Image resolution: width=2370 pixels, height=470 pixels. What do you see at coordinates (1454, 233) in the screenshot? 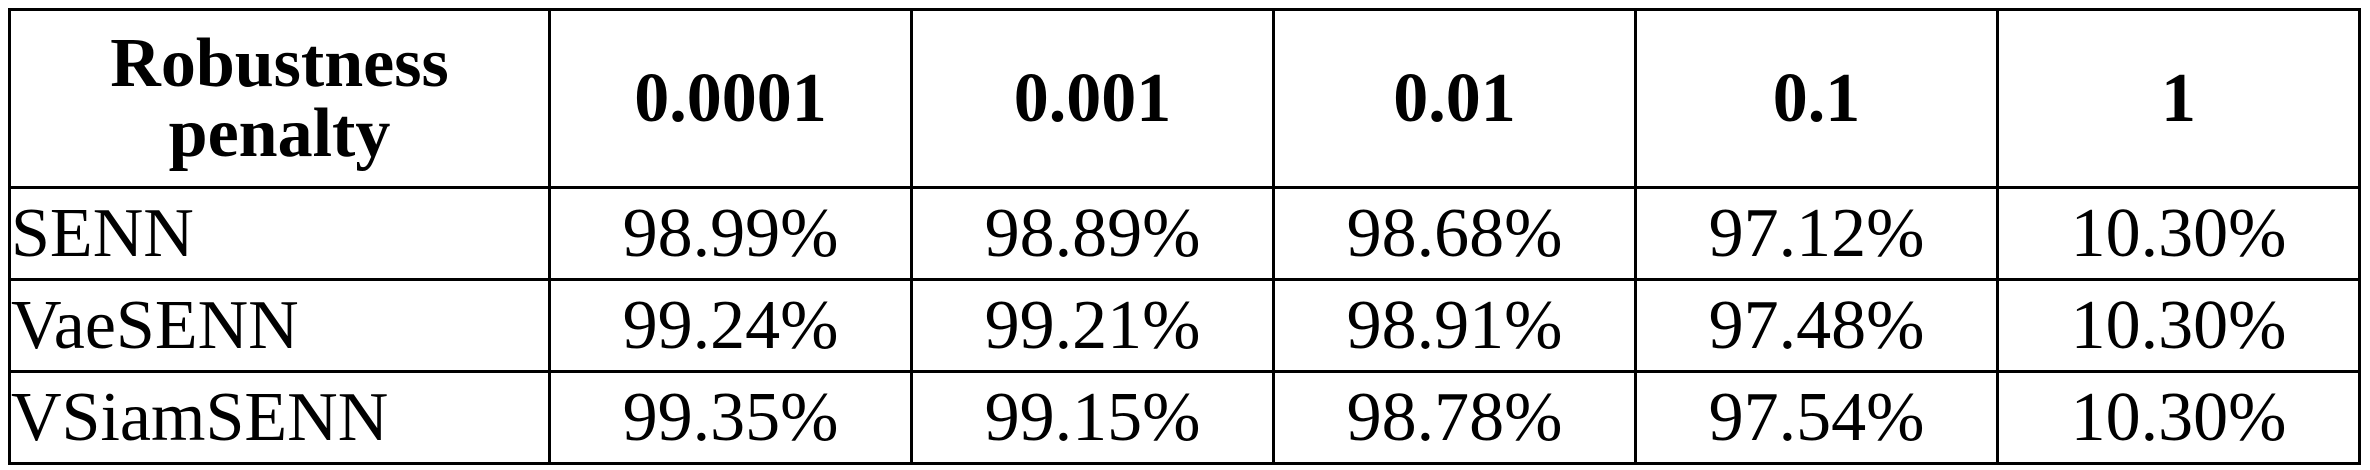
I see `table-cell: 98.68%` at bounding box center [1454, 233].